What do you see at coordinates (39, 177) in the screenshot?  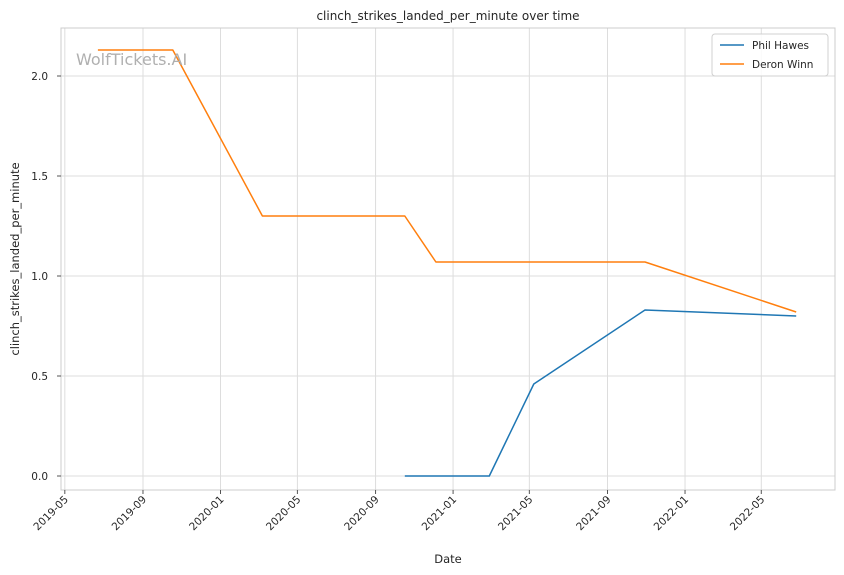 I see `y-tick-label: 1.5` at bounding box center [39, 177].